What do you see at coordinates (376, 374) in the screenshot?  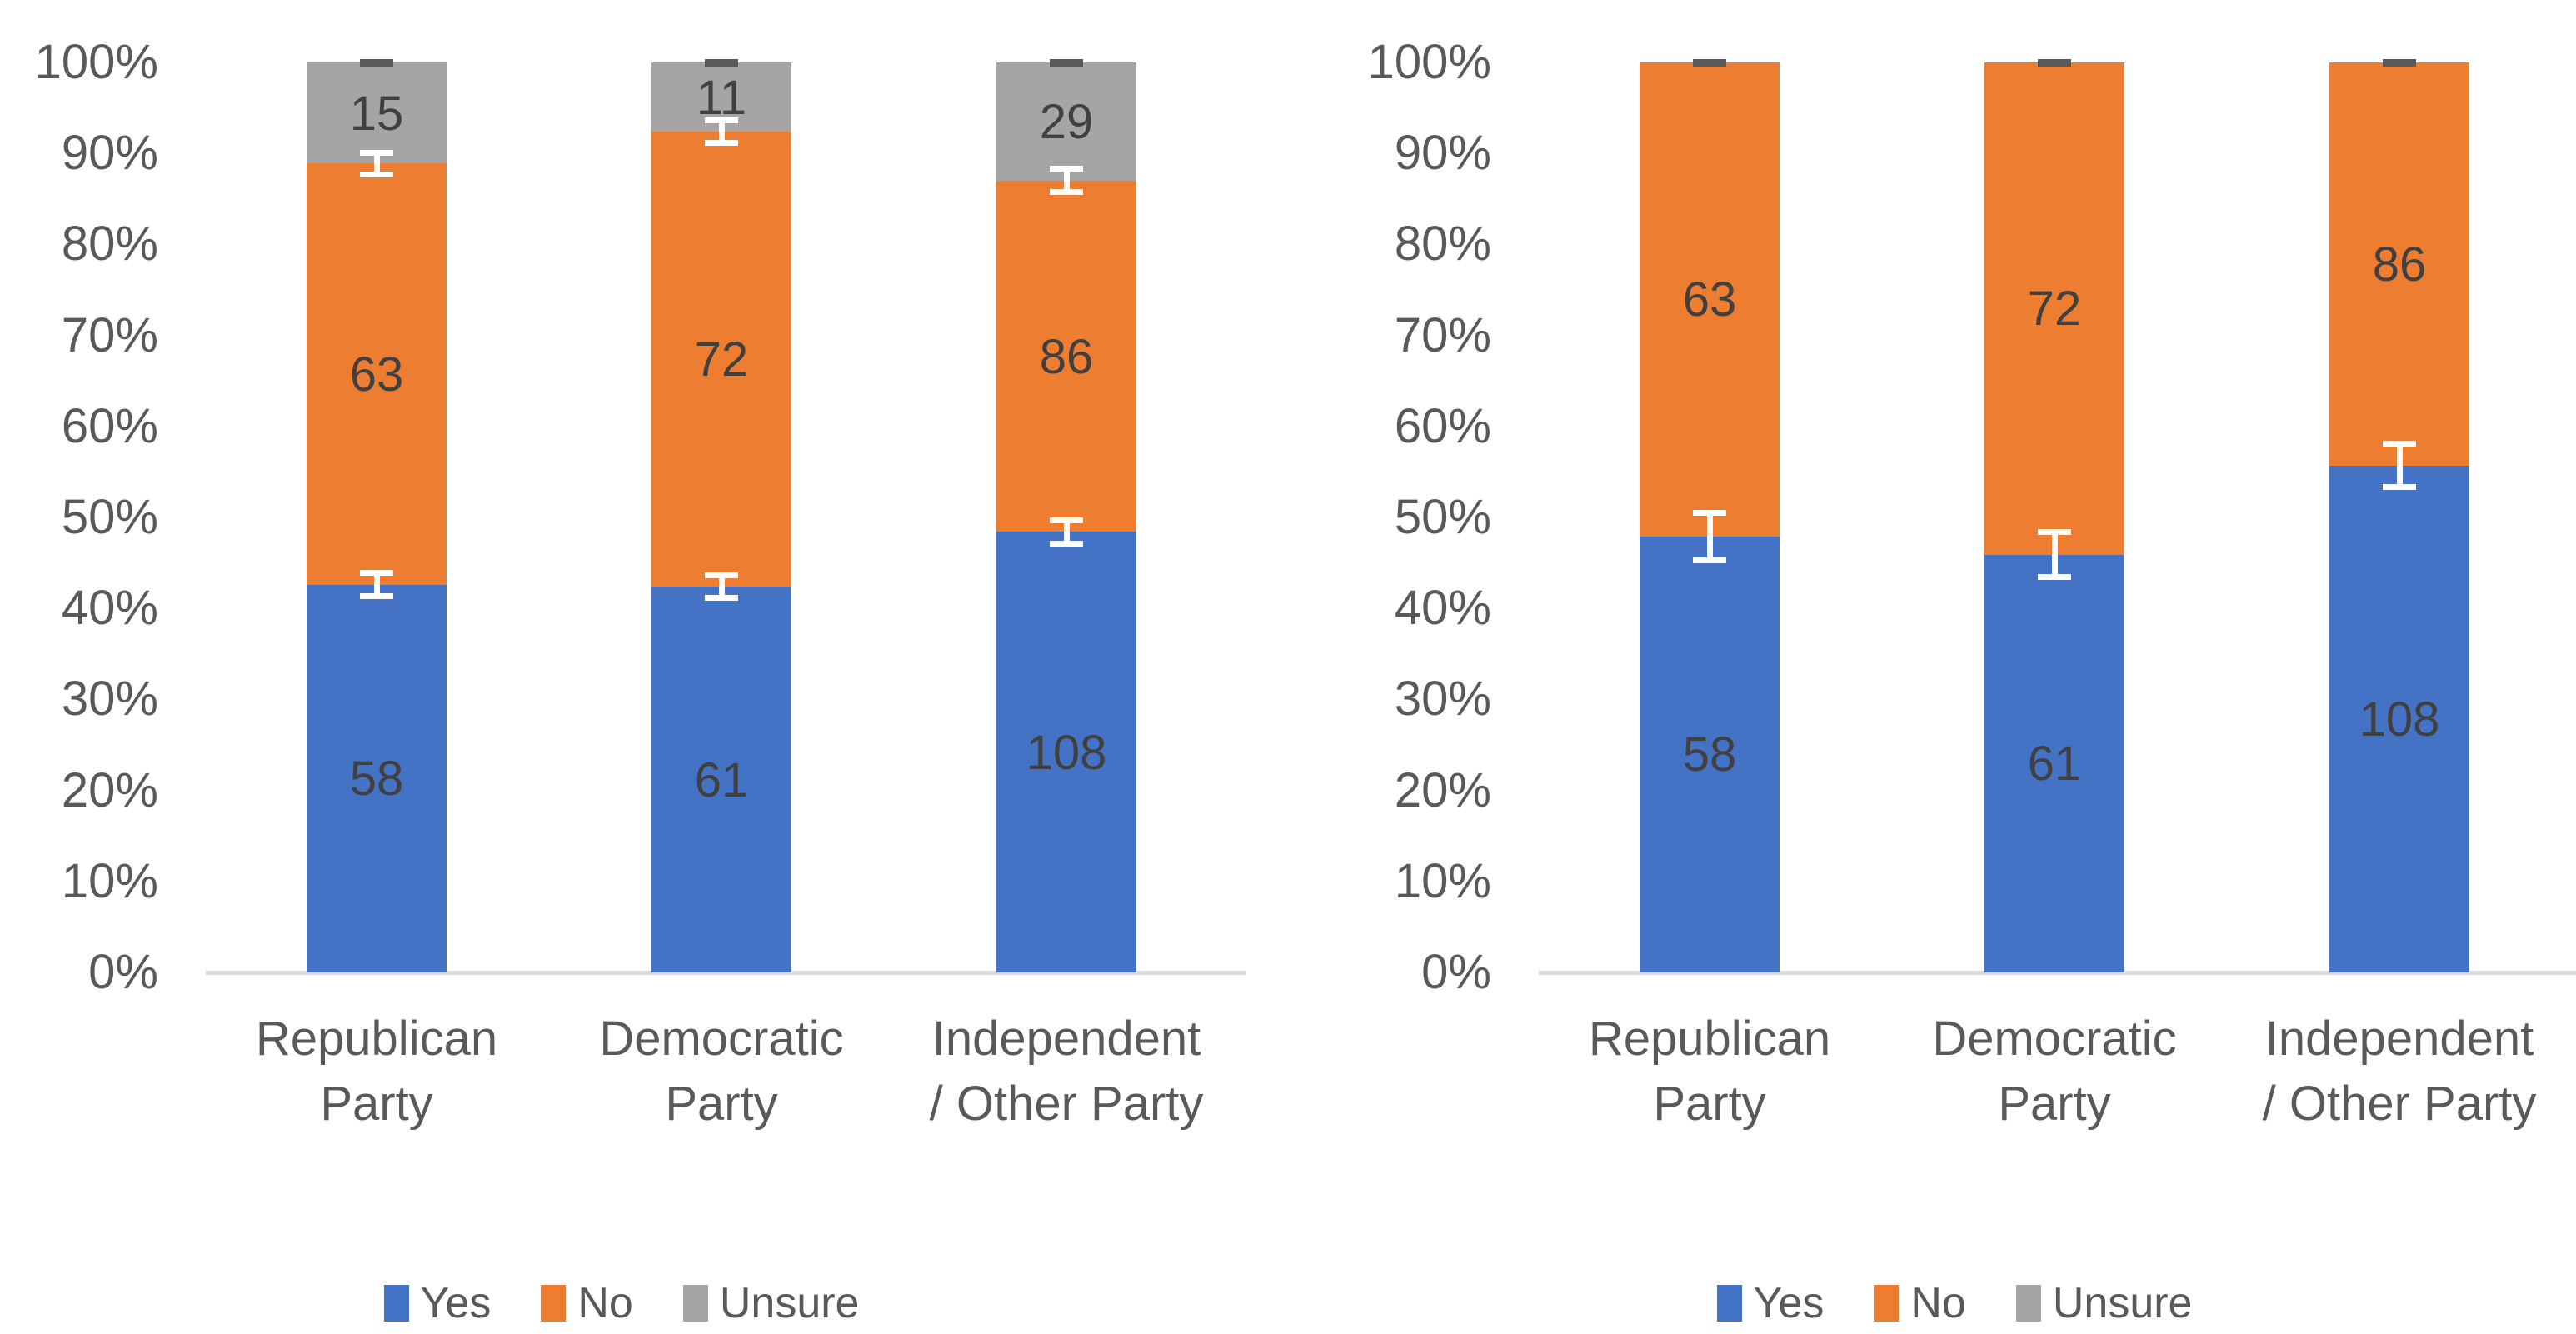 I see `bar-value-label: 63` at bounding box center [376, 374].